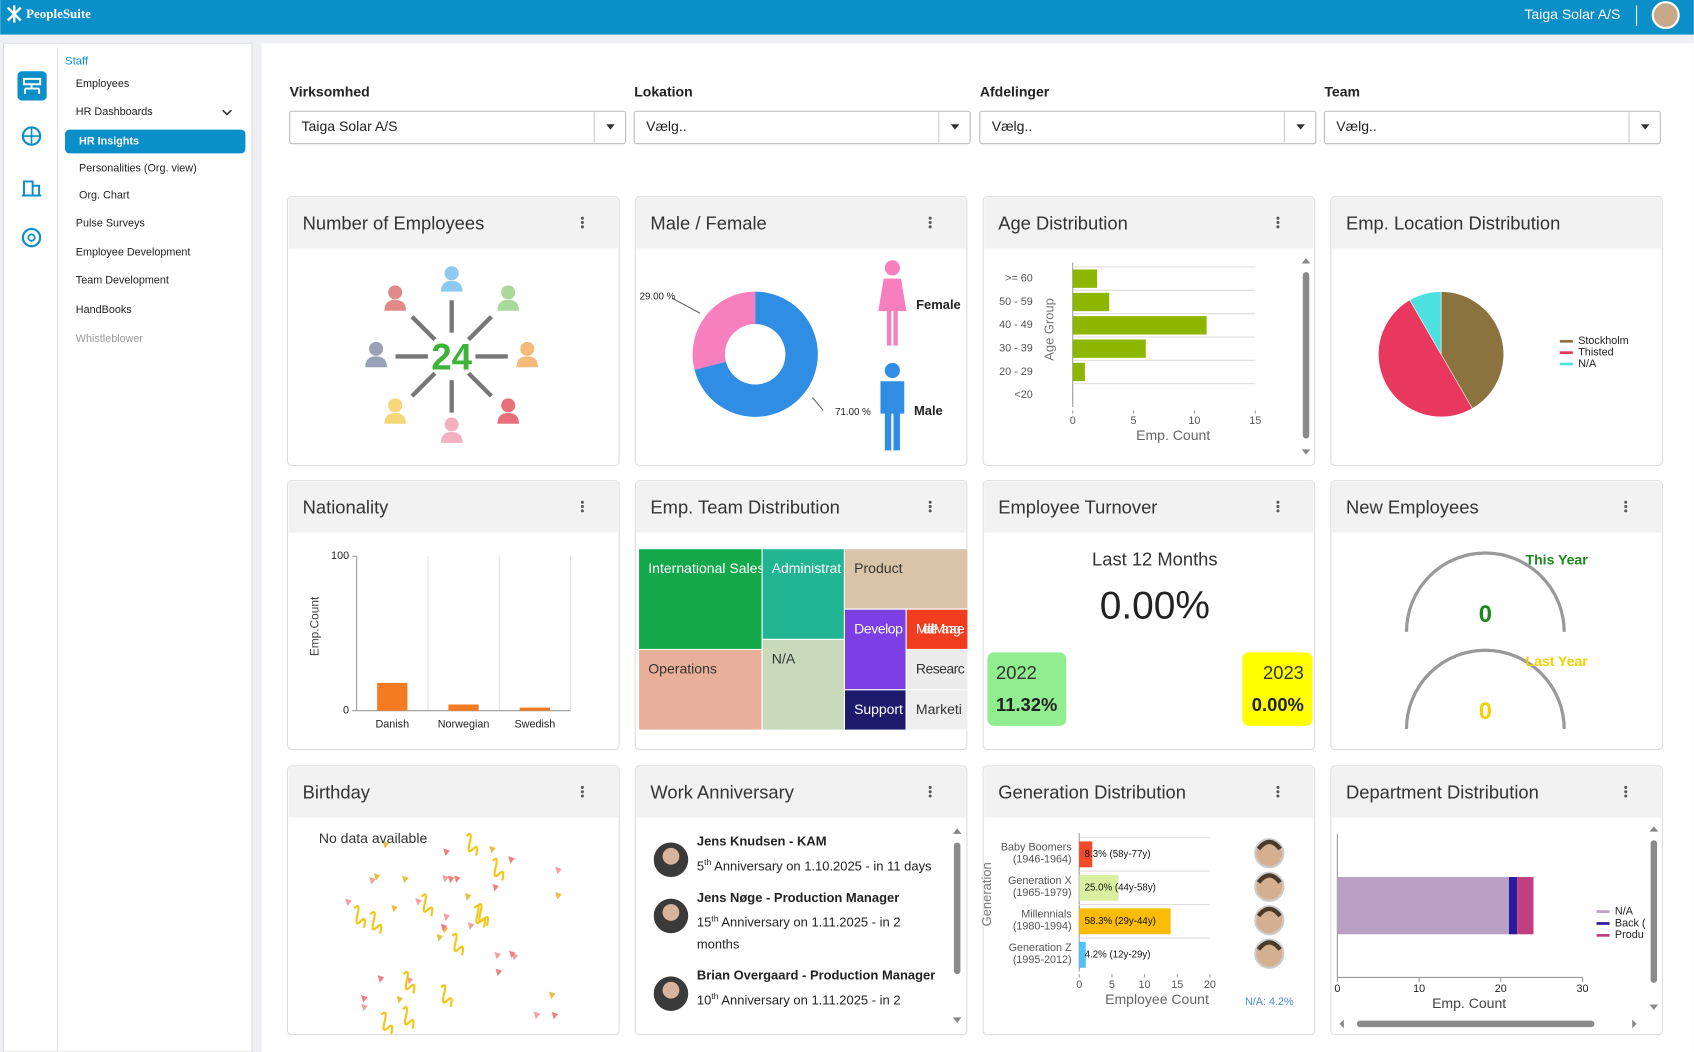  I want to click on user-avatar, so click(1665, 15).